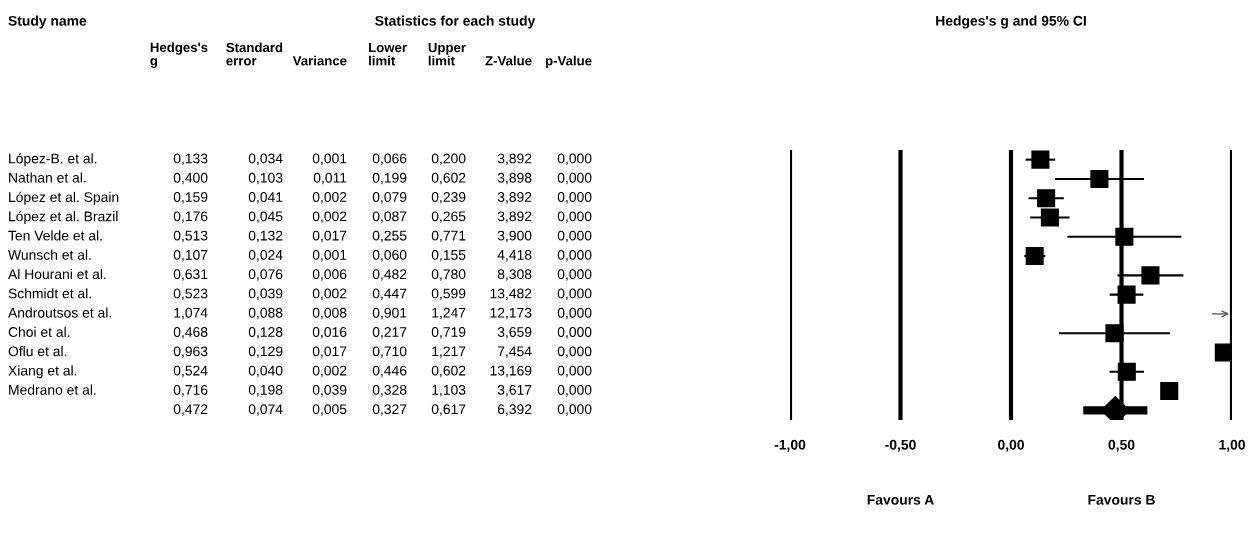  What do you see at coordinates (52, 389) in the screenshot?
I see `category-label: Medrano et al.` at bounding box center [52, 389].